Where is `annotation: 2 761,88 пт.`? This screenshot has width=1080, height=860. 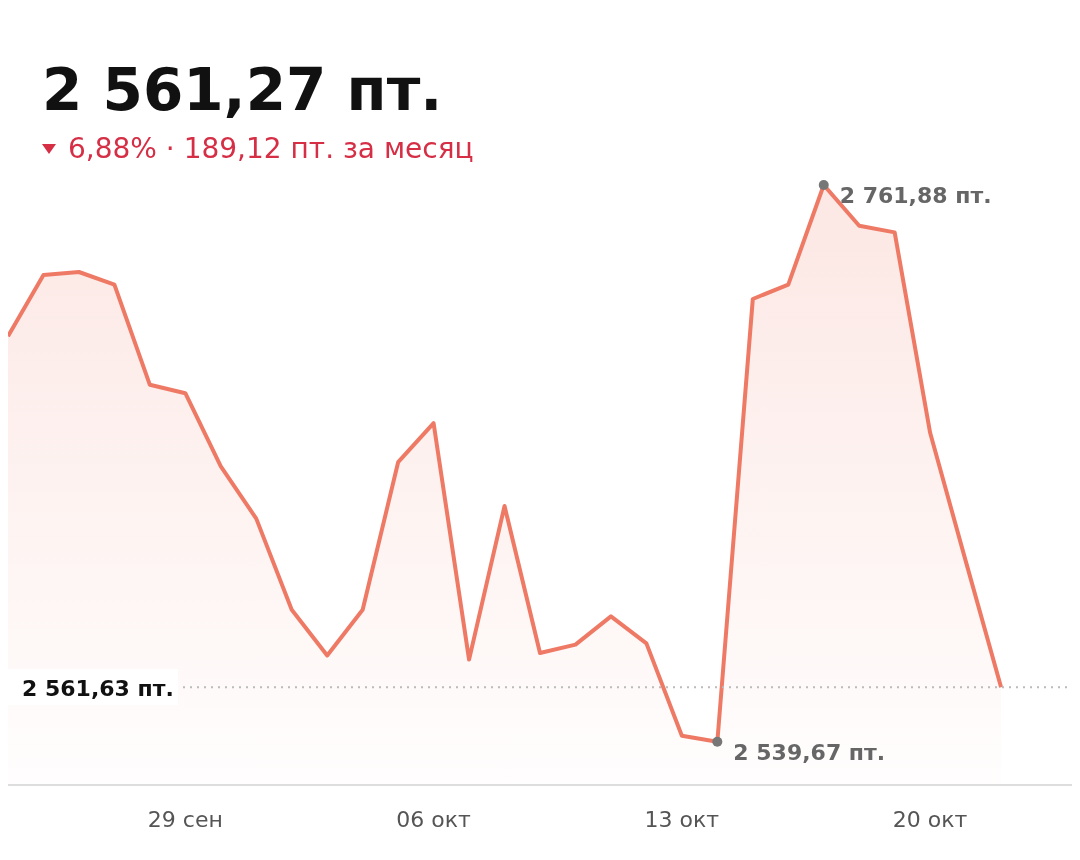 annotation: 2 761,88 пт. is located at coordinates (915, 195).